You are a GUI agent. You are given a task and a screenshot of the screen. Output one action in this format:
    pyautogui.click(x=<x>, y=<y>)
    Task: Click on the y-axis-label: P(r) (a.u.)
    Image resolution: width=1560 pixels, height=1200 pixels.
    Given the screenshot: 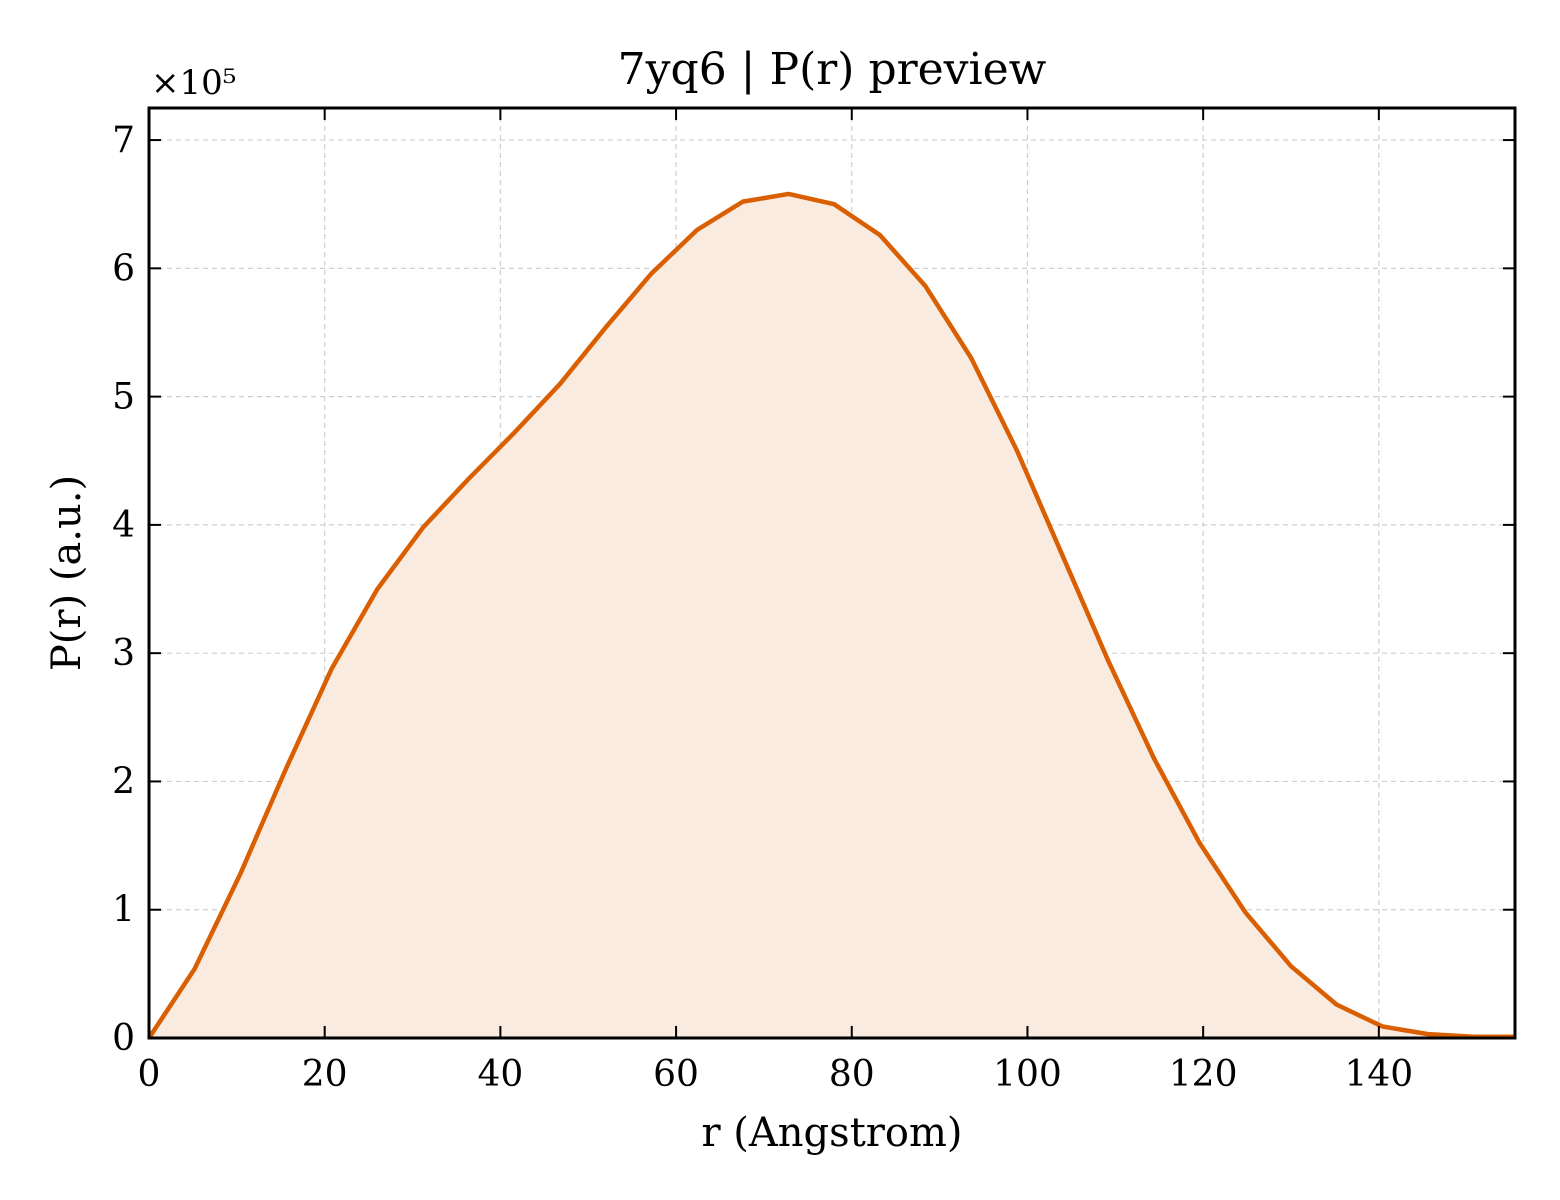 What is the action you would take?
    pyautogui.click(x=67, y=573)
    